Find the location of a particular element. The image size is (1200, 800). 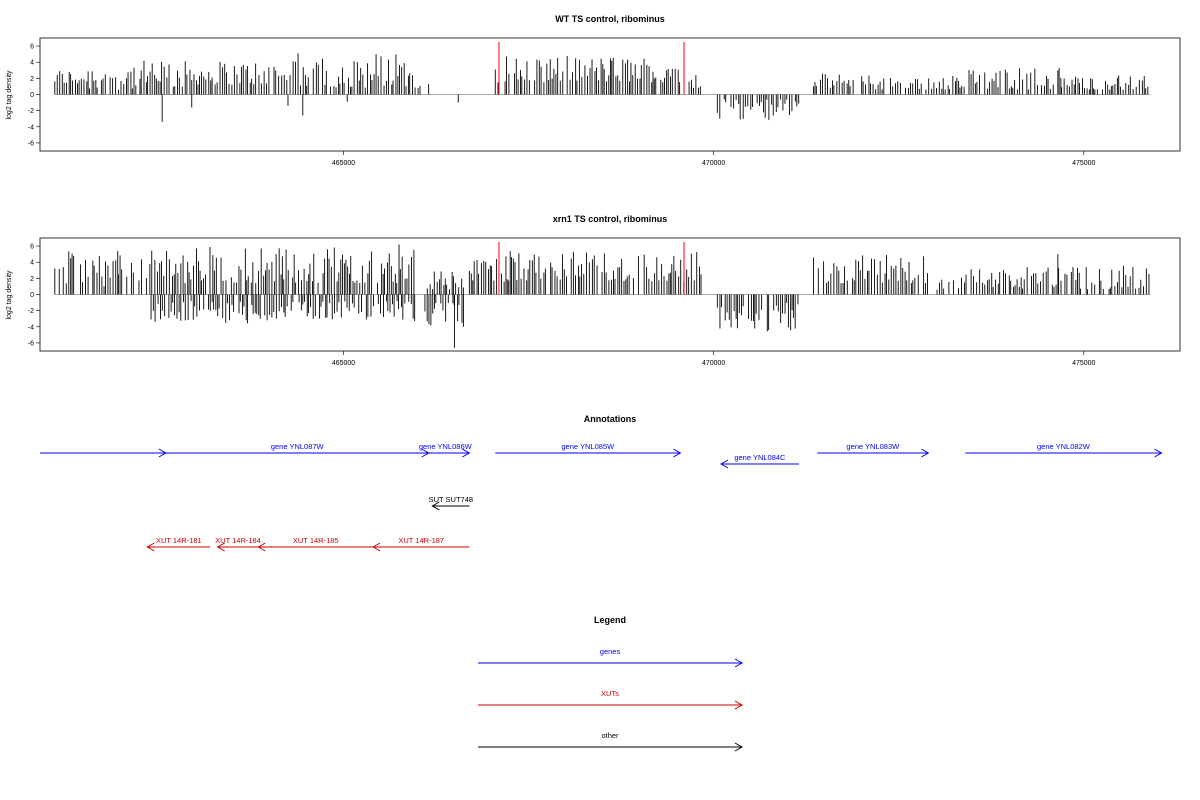

annotation-feature: gene YNL083W is located at coordinates (873, 450).